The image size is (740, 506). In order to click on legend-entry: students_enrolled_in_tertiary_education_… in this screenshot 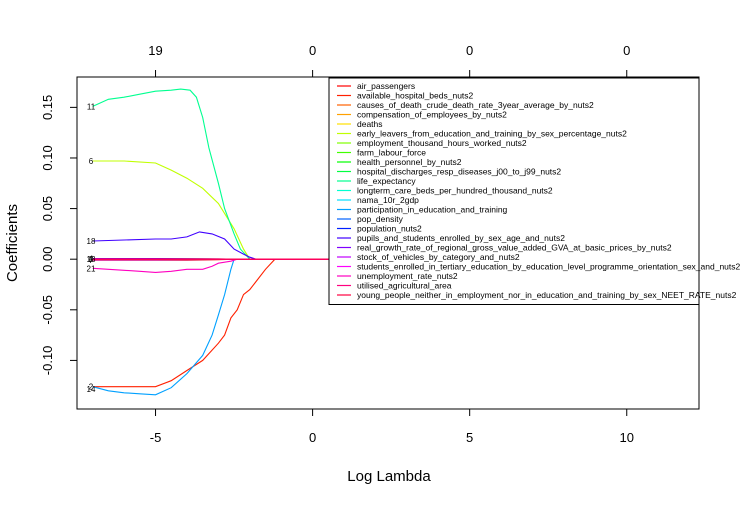, I will do `click(548, 267)`.